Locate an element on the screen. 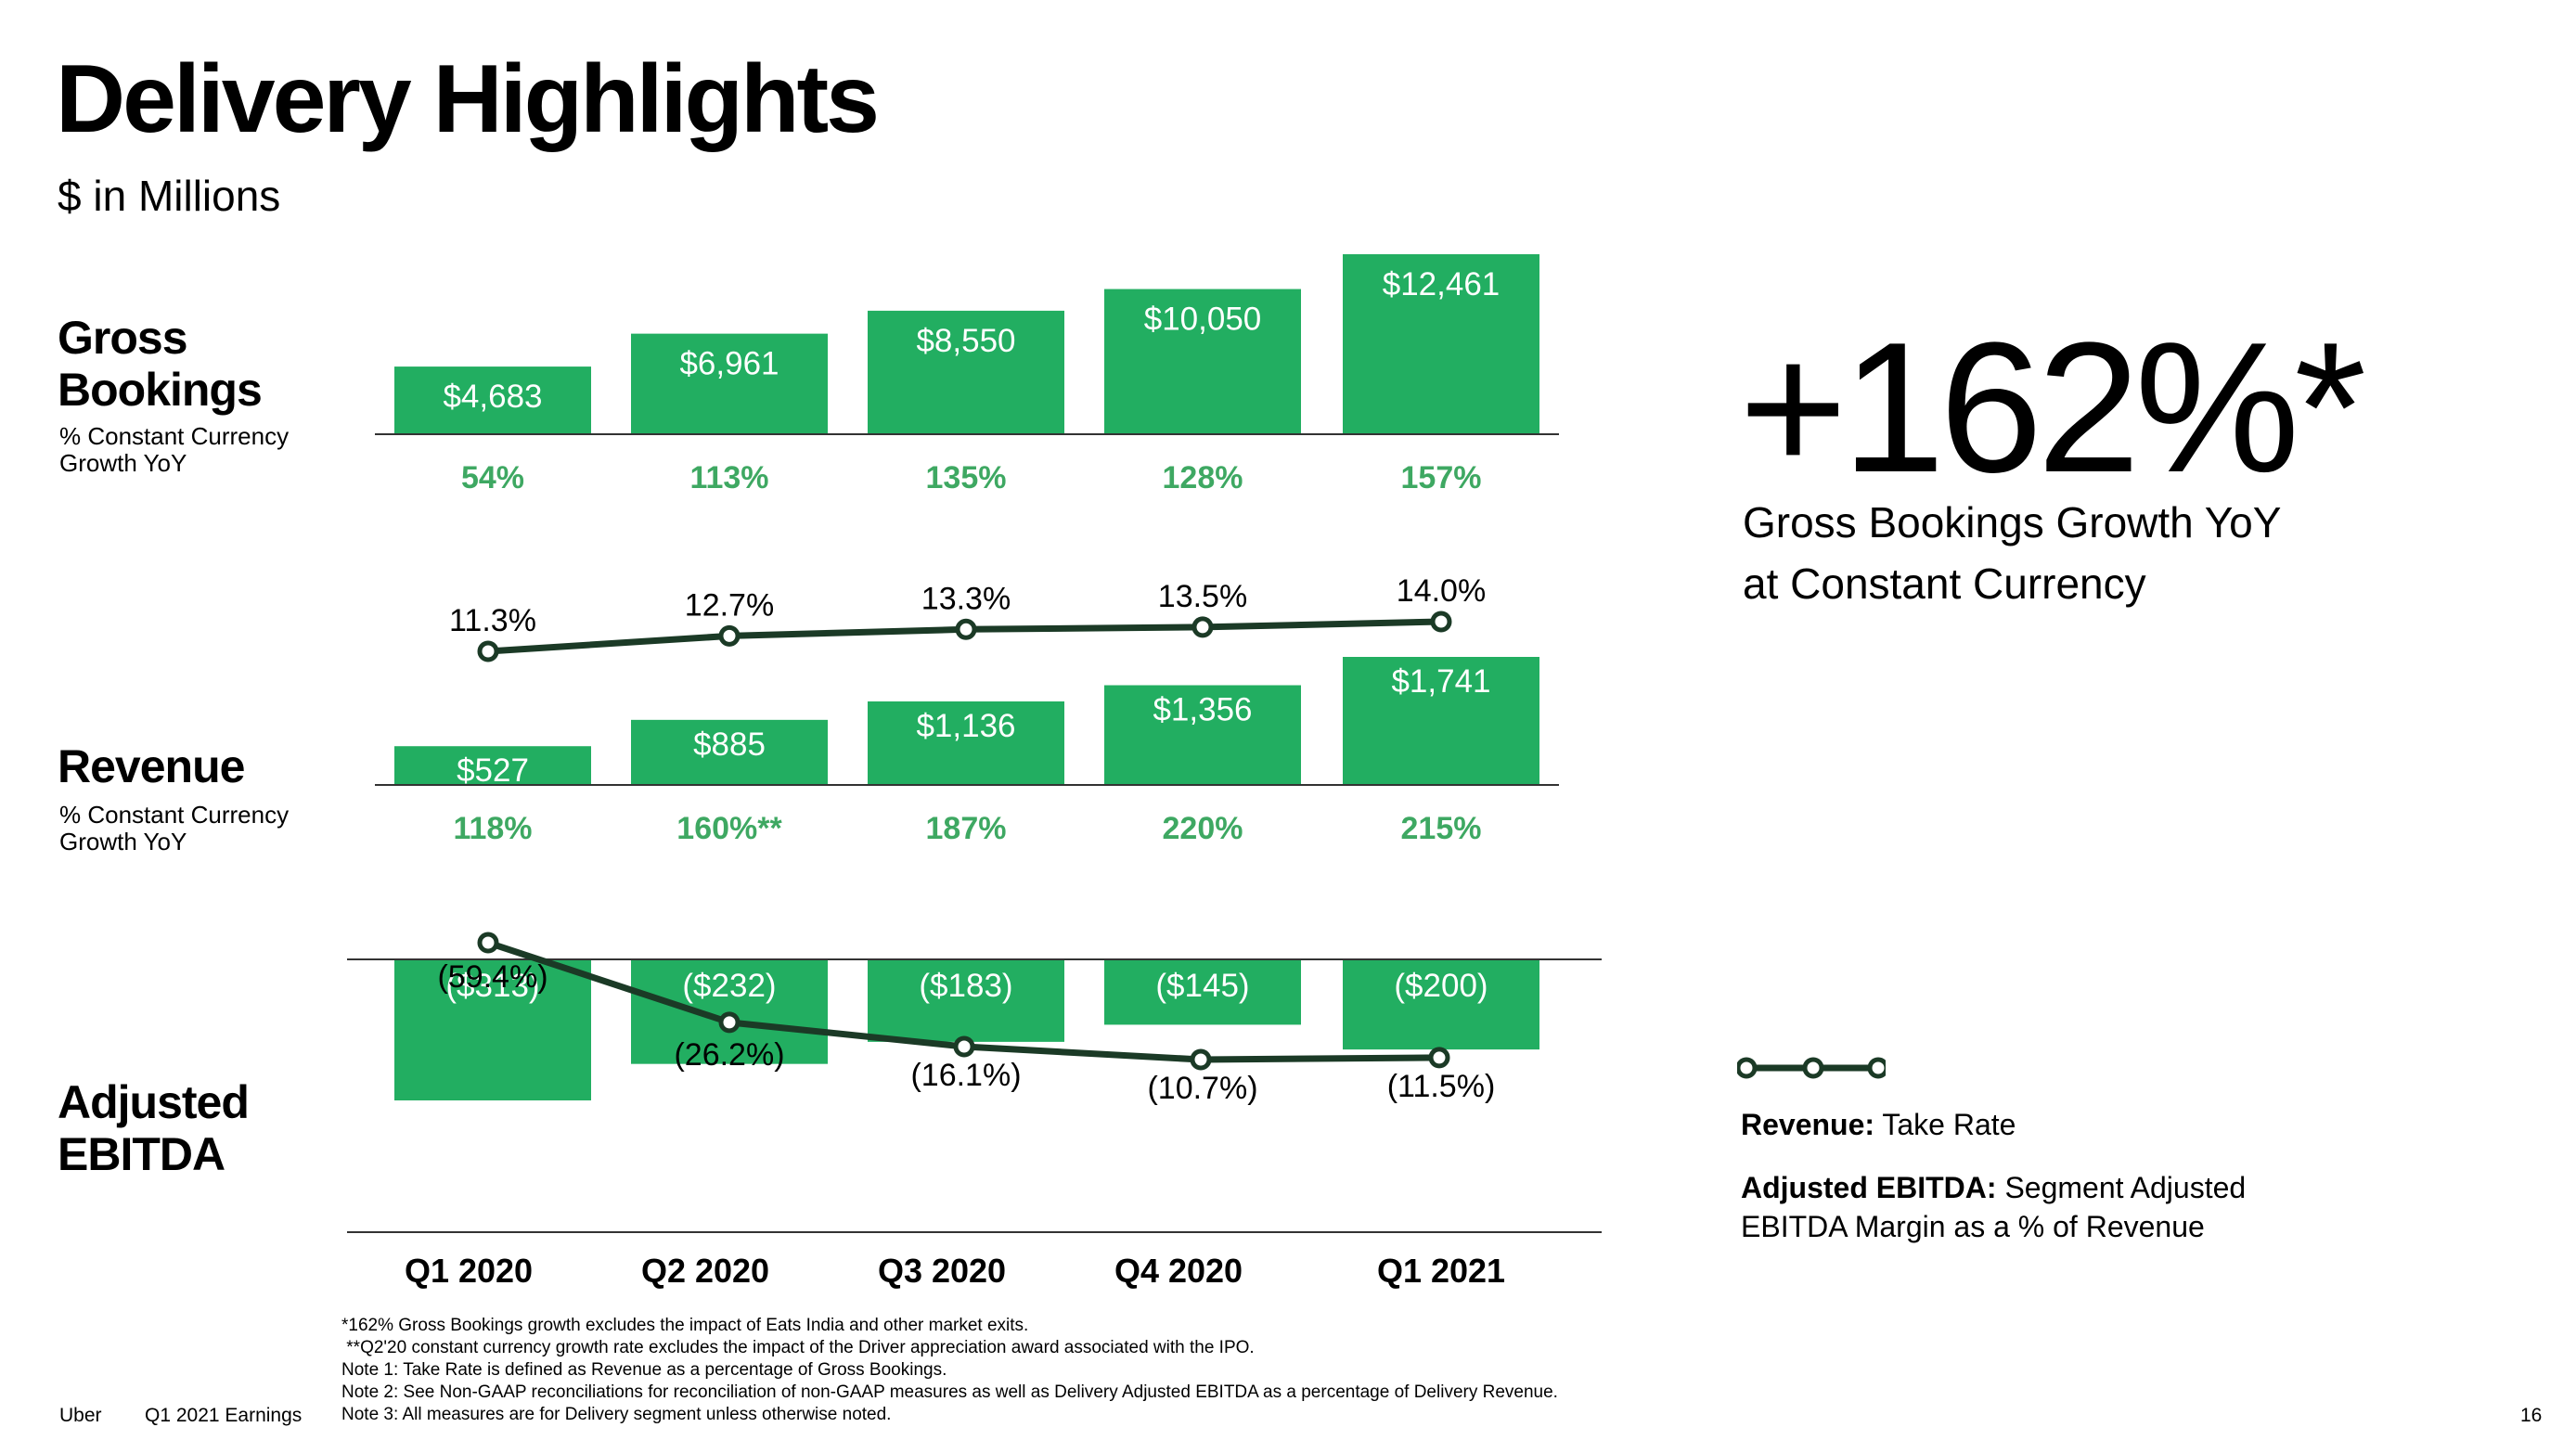  revenue-bar-q3-2020 is located at coordinates (966, 743).